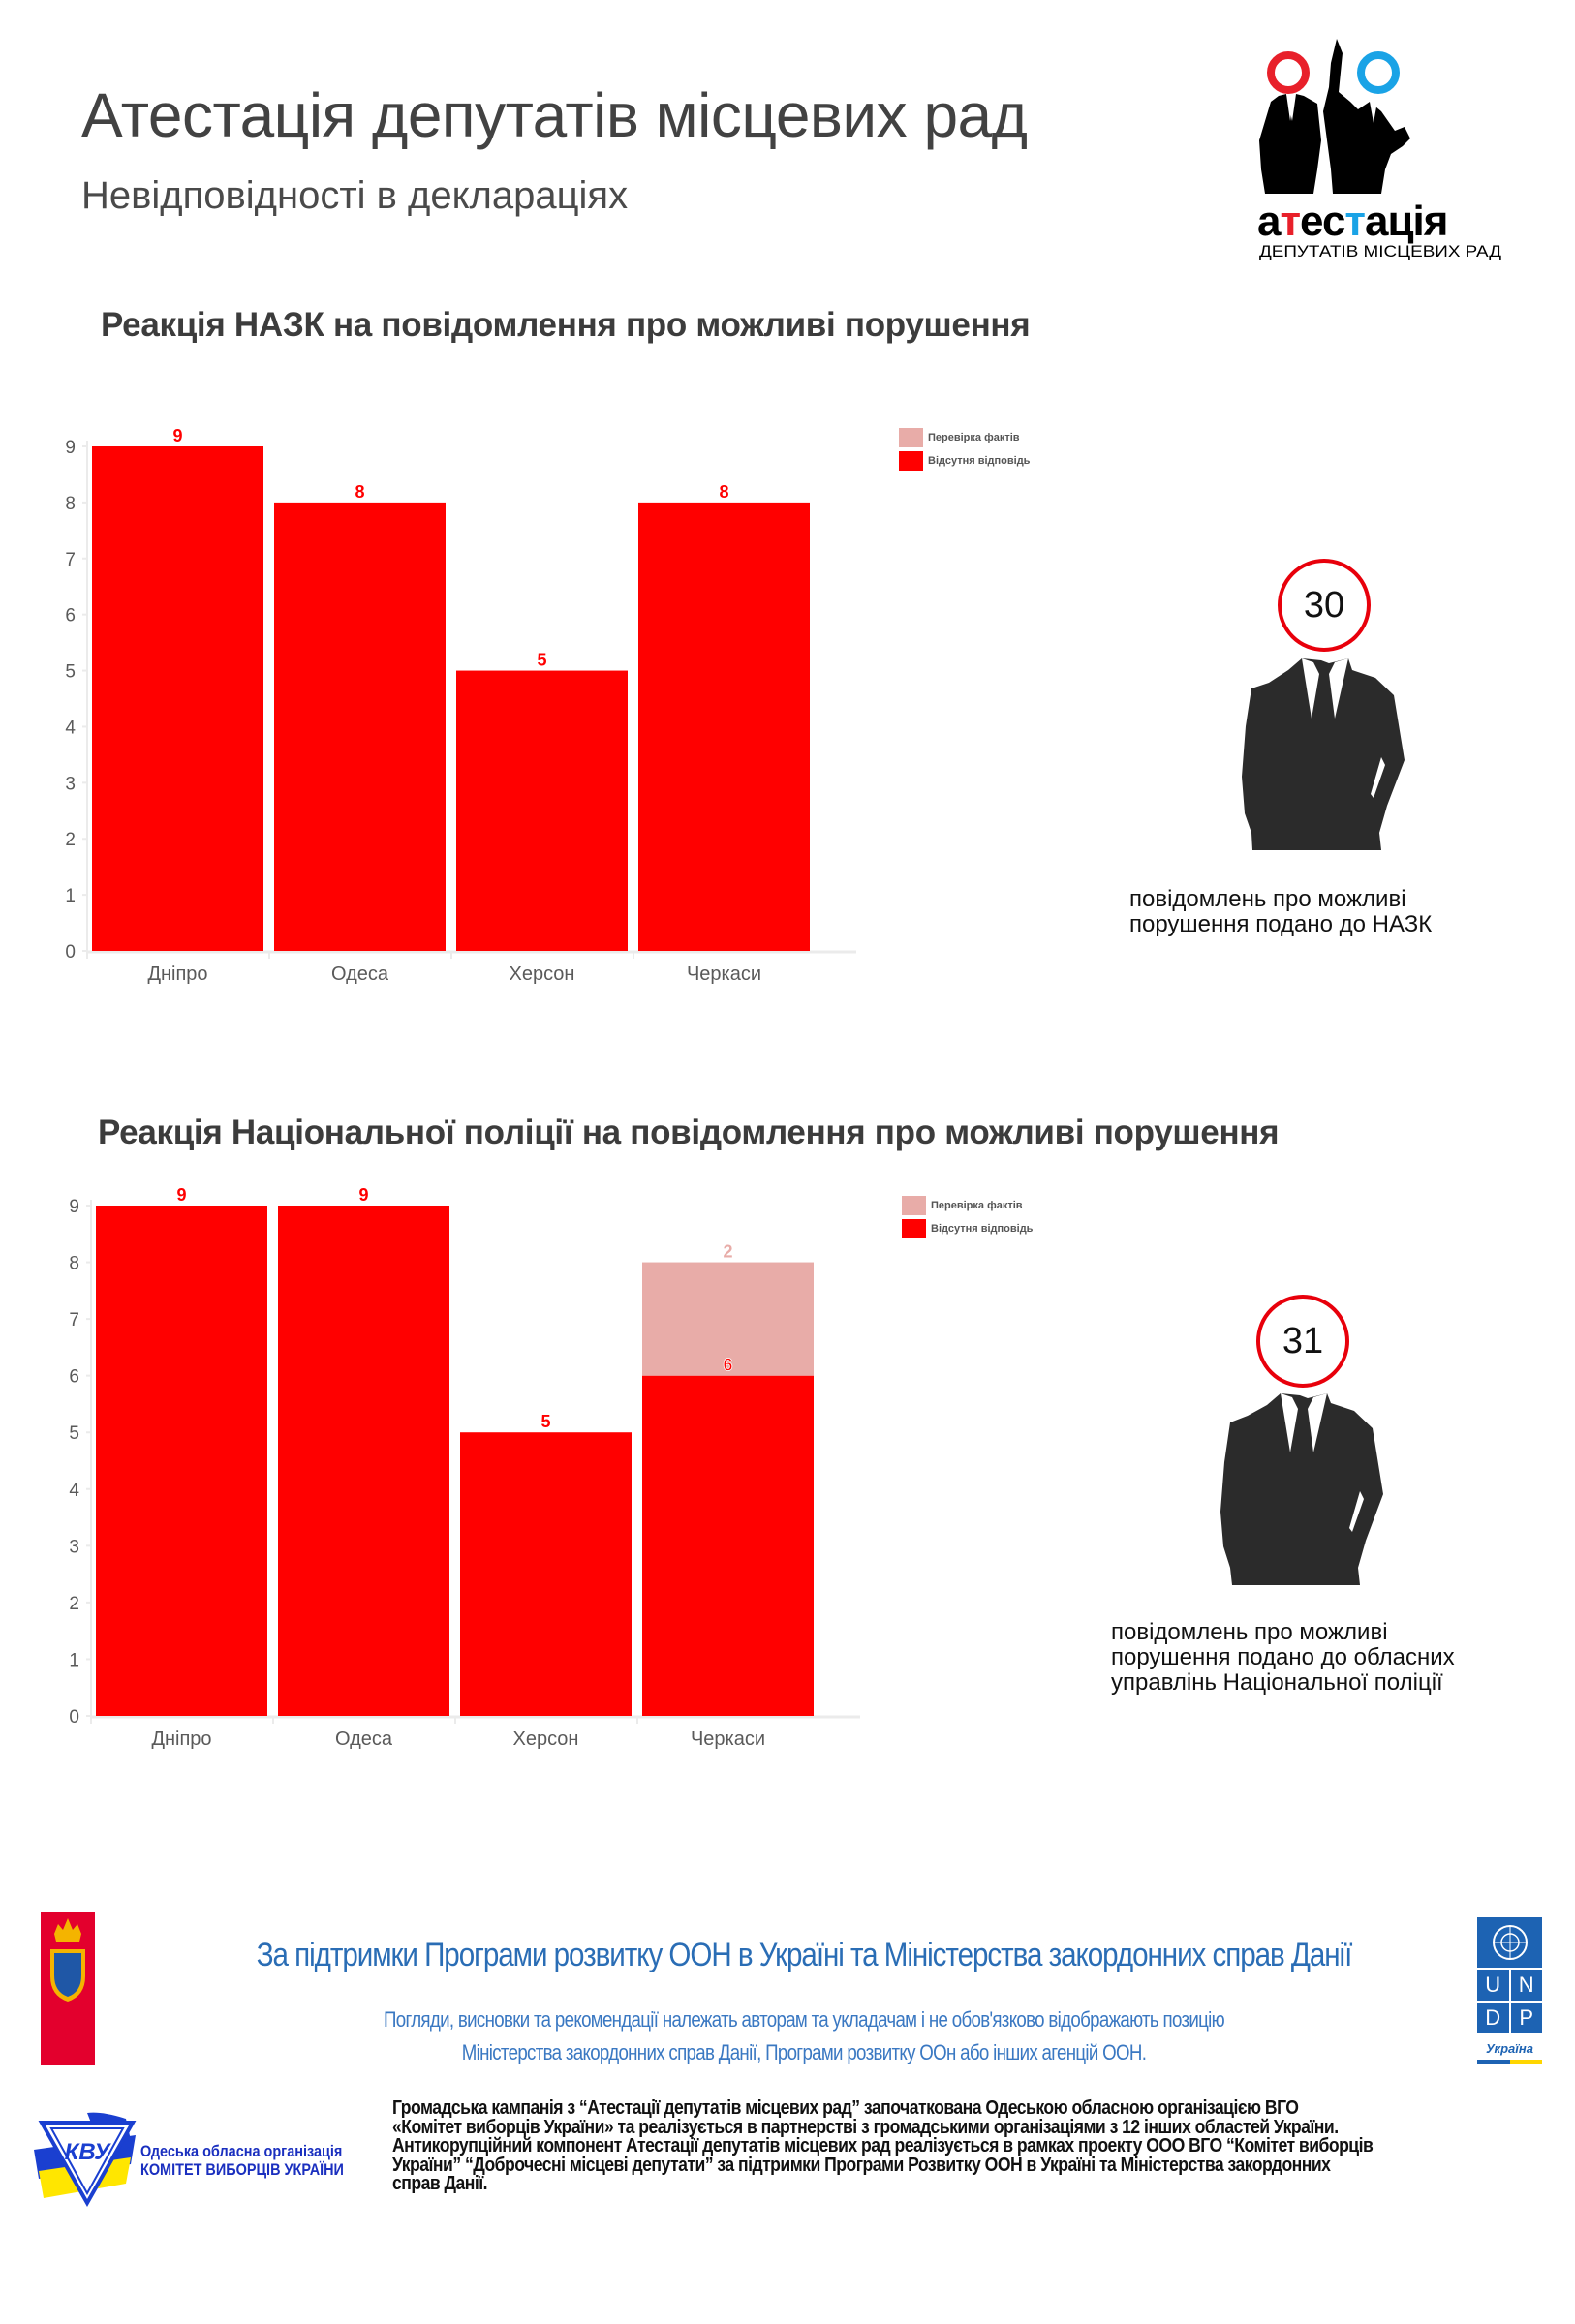 This screenshot has height=2324, width=1575. I want to click on count-badge: 31, so click(1302, 1341).